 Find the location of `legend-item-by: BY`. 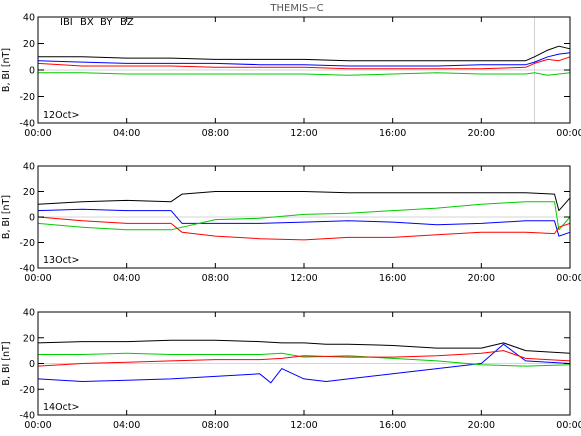

legend-item-by: BY is located at coordinates (106, 22).